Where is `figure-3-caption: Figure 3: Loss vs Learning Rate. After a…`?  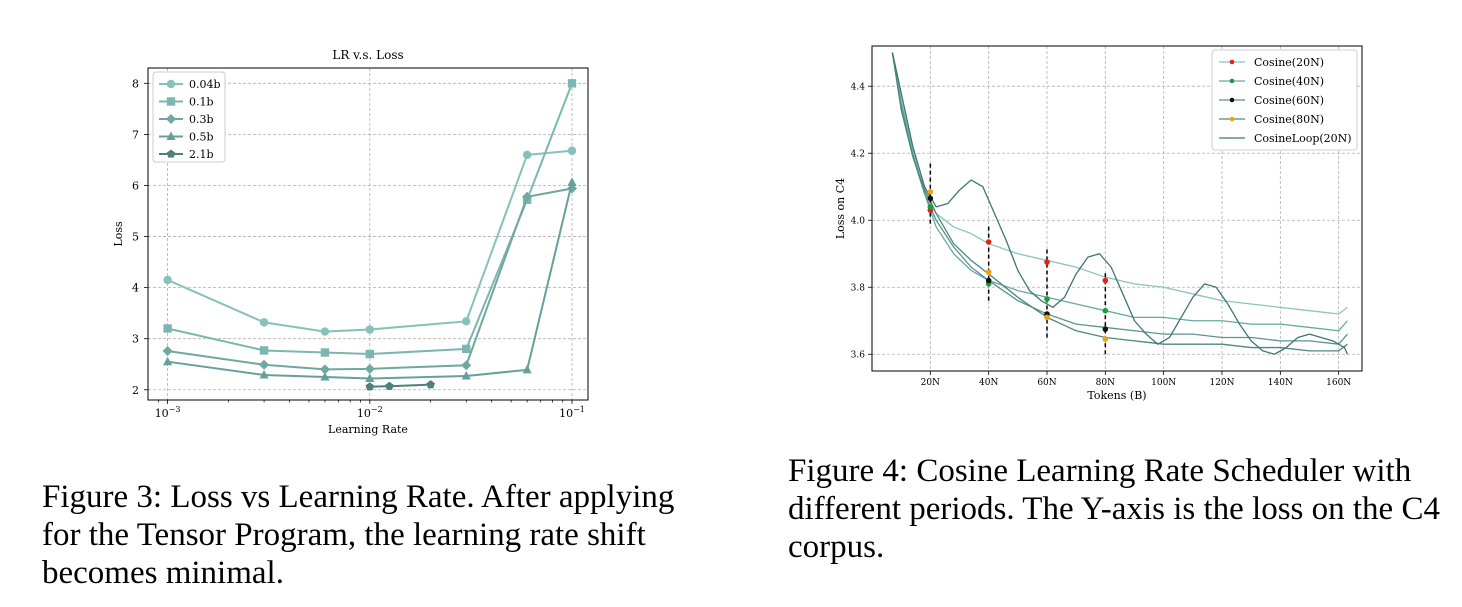
figure-3-caption: Figure 3: Loss vs Learning Rate. After a… is located at coordinates (358, 535).